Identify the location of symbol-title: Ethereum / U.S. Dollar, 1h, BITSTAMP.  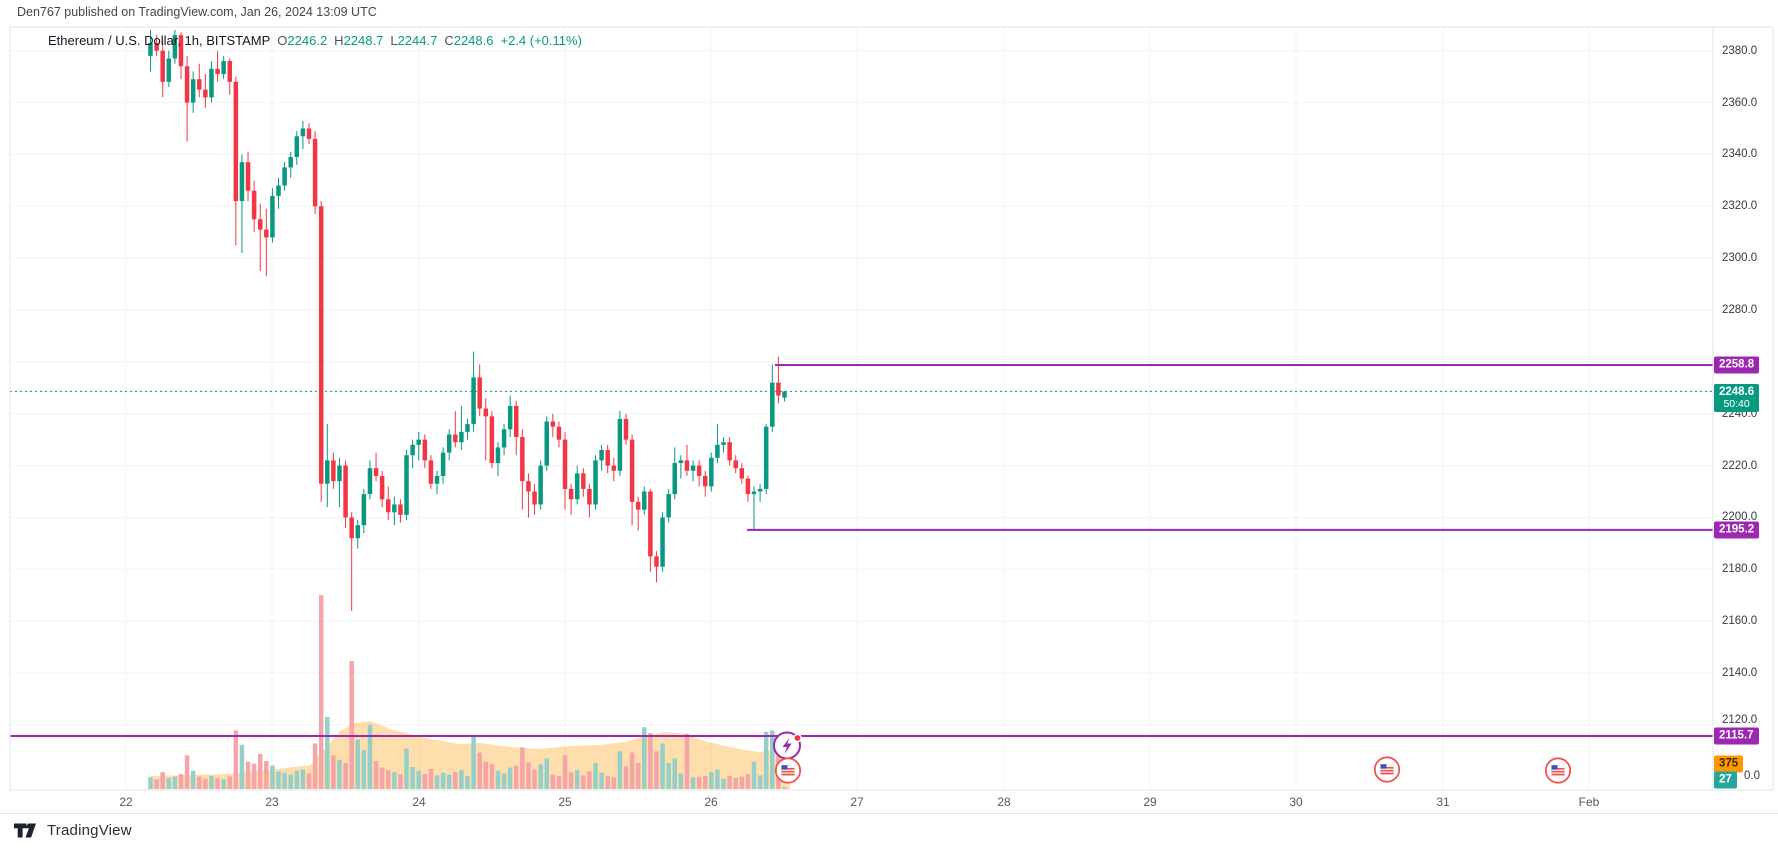
(159, 40).